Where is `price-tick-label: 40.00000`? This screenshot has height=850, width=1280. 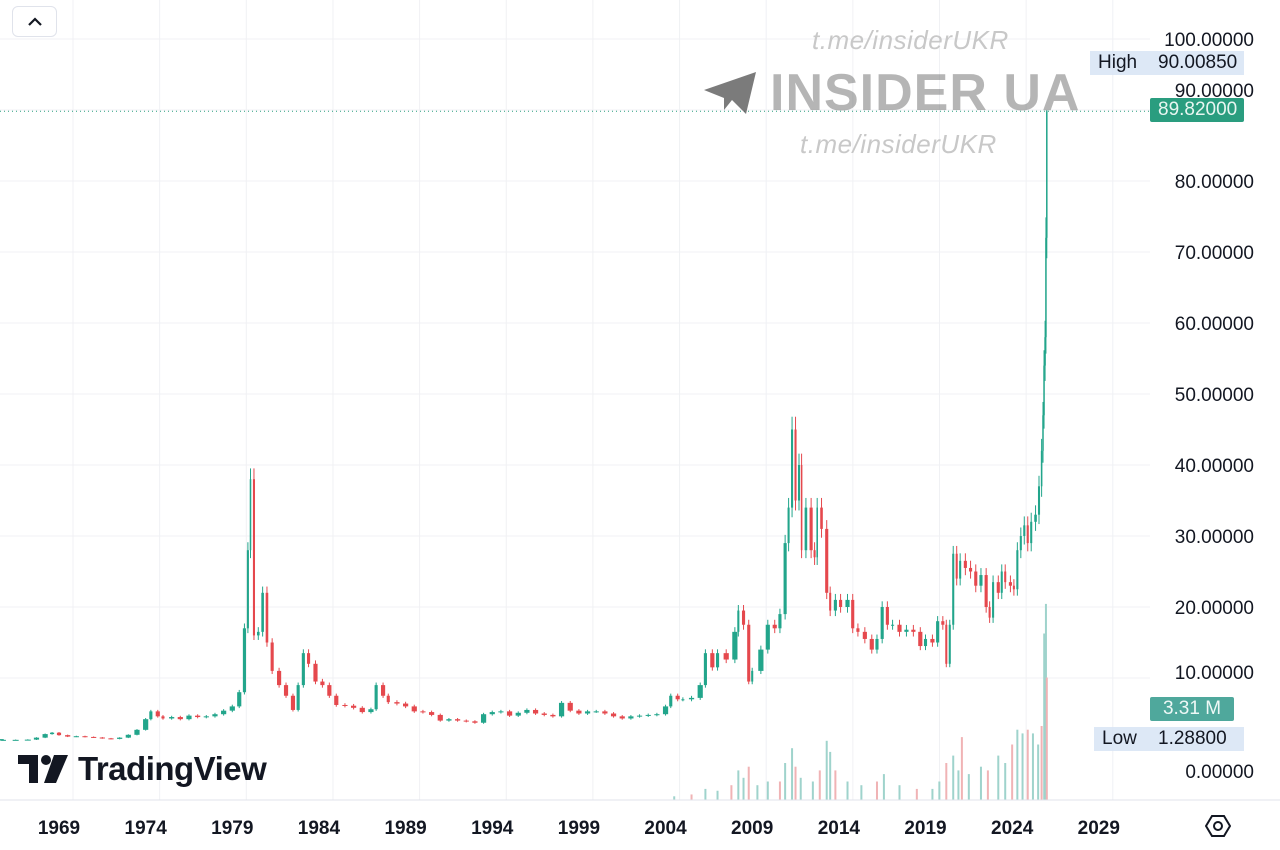
price-tick-label: 40.00000 is located at coordinates (1214, 466).